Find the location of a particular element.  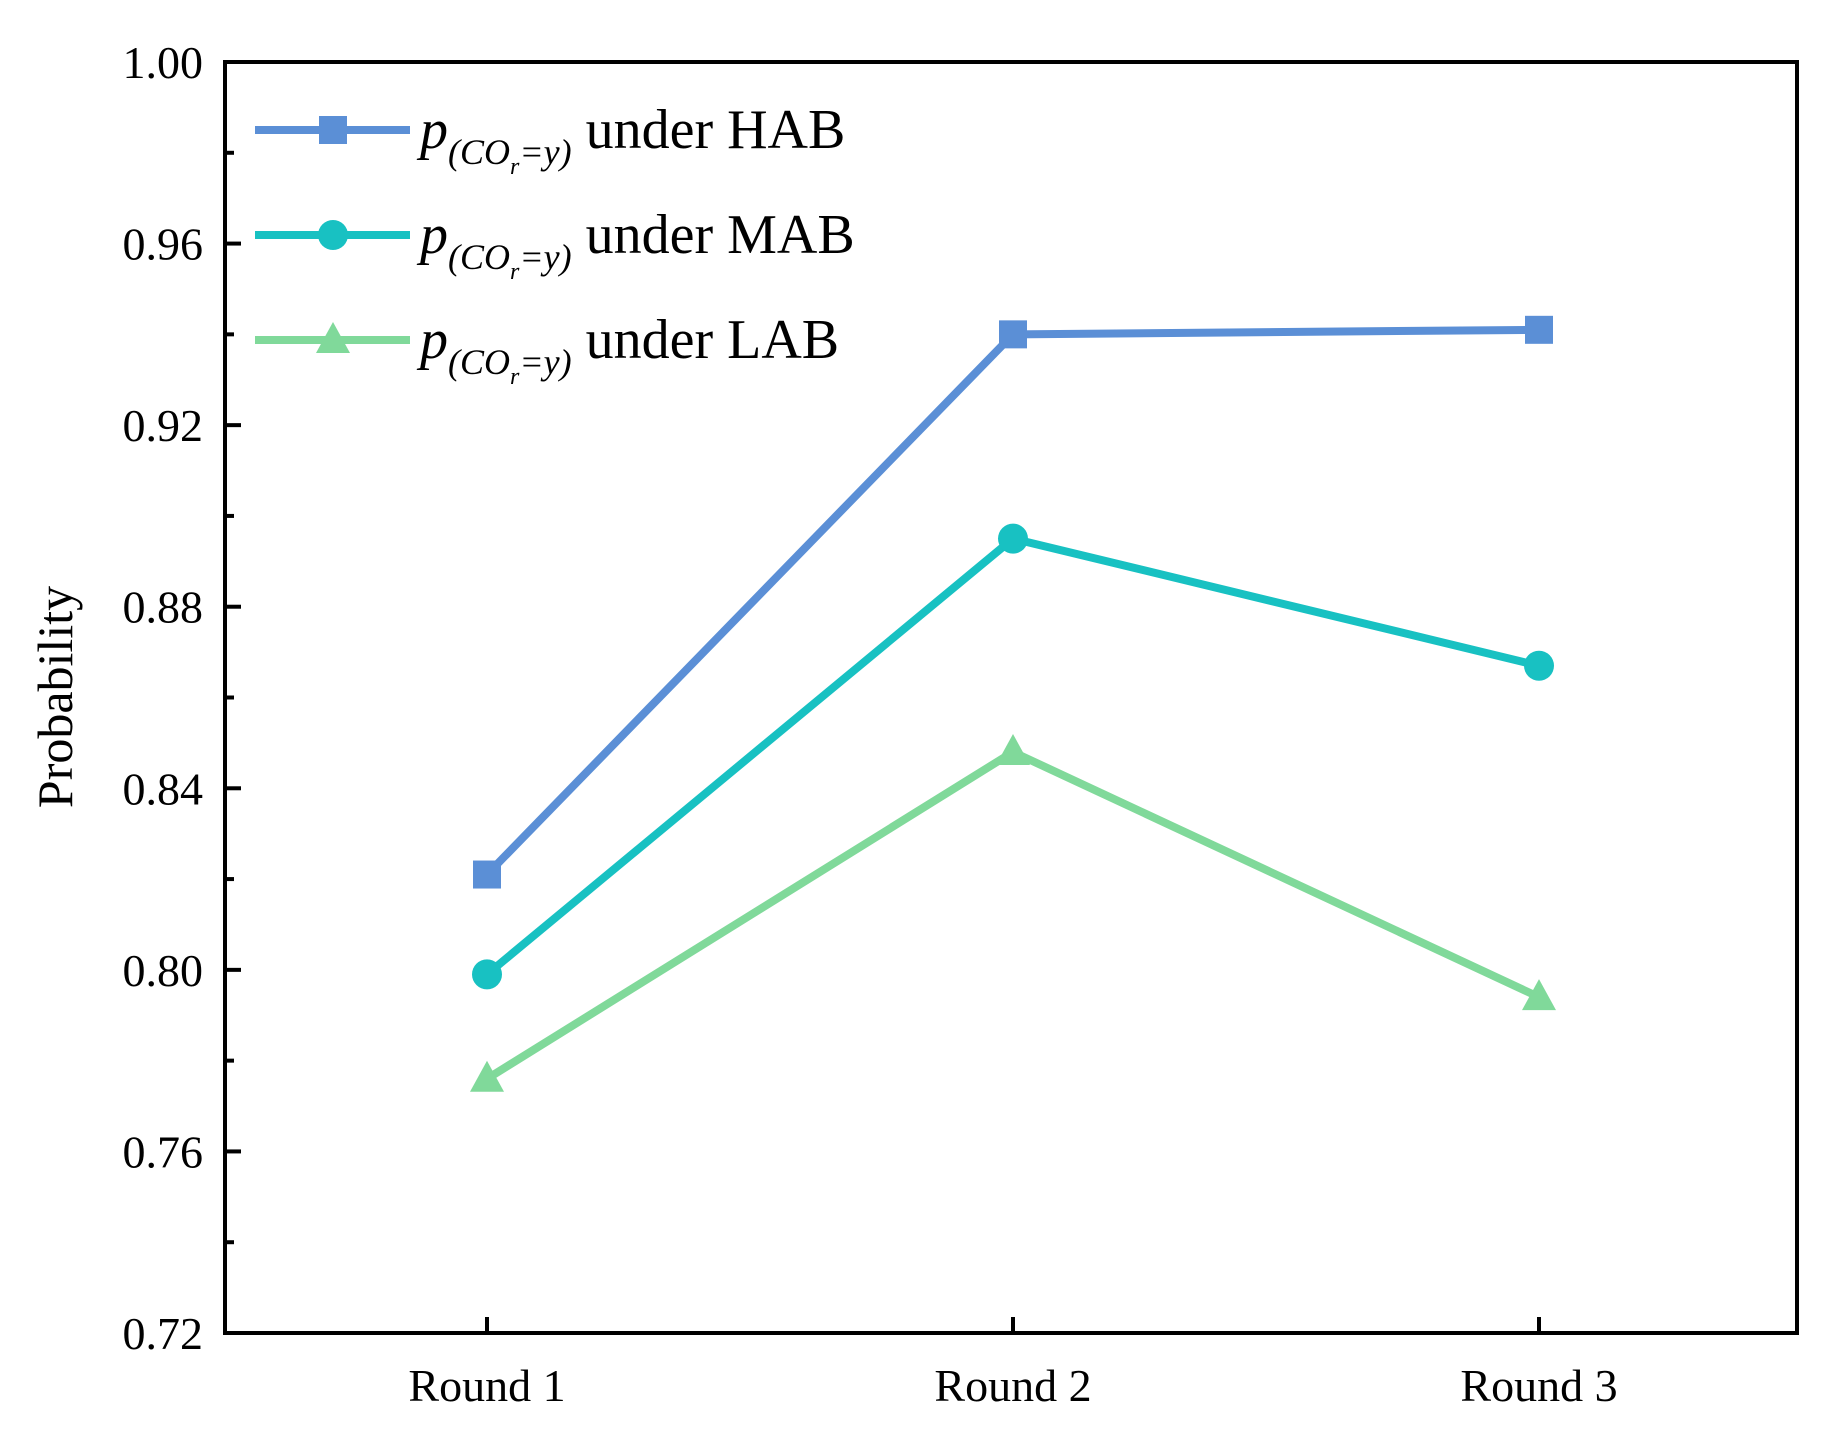

y-tick-label: 1.00 is located at coordinates (163, 62).